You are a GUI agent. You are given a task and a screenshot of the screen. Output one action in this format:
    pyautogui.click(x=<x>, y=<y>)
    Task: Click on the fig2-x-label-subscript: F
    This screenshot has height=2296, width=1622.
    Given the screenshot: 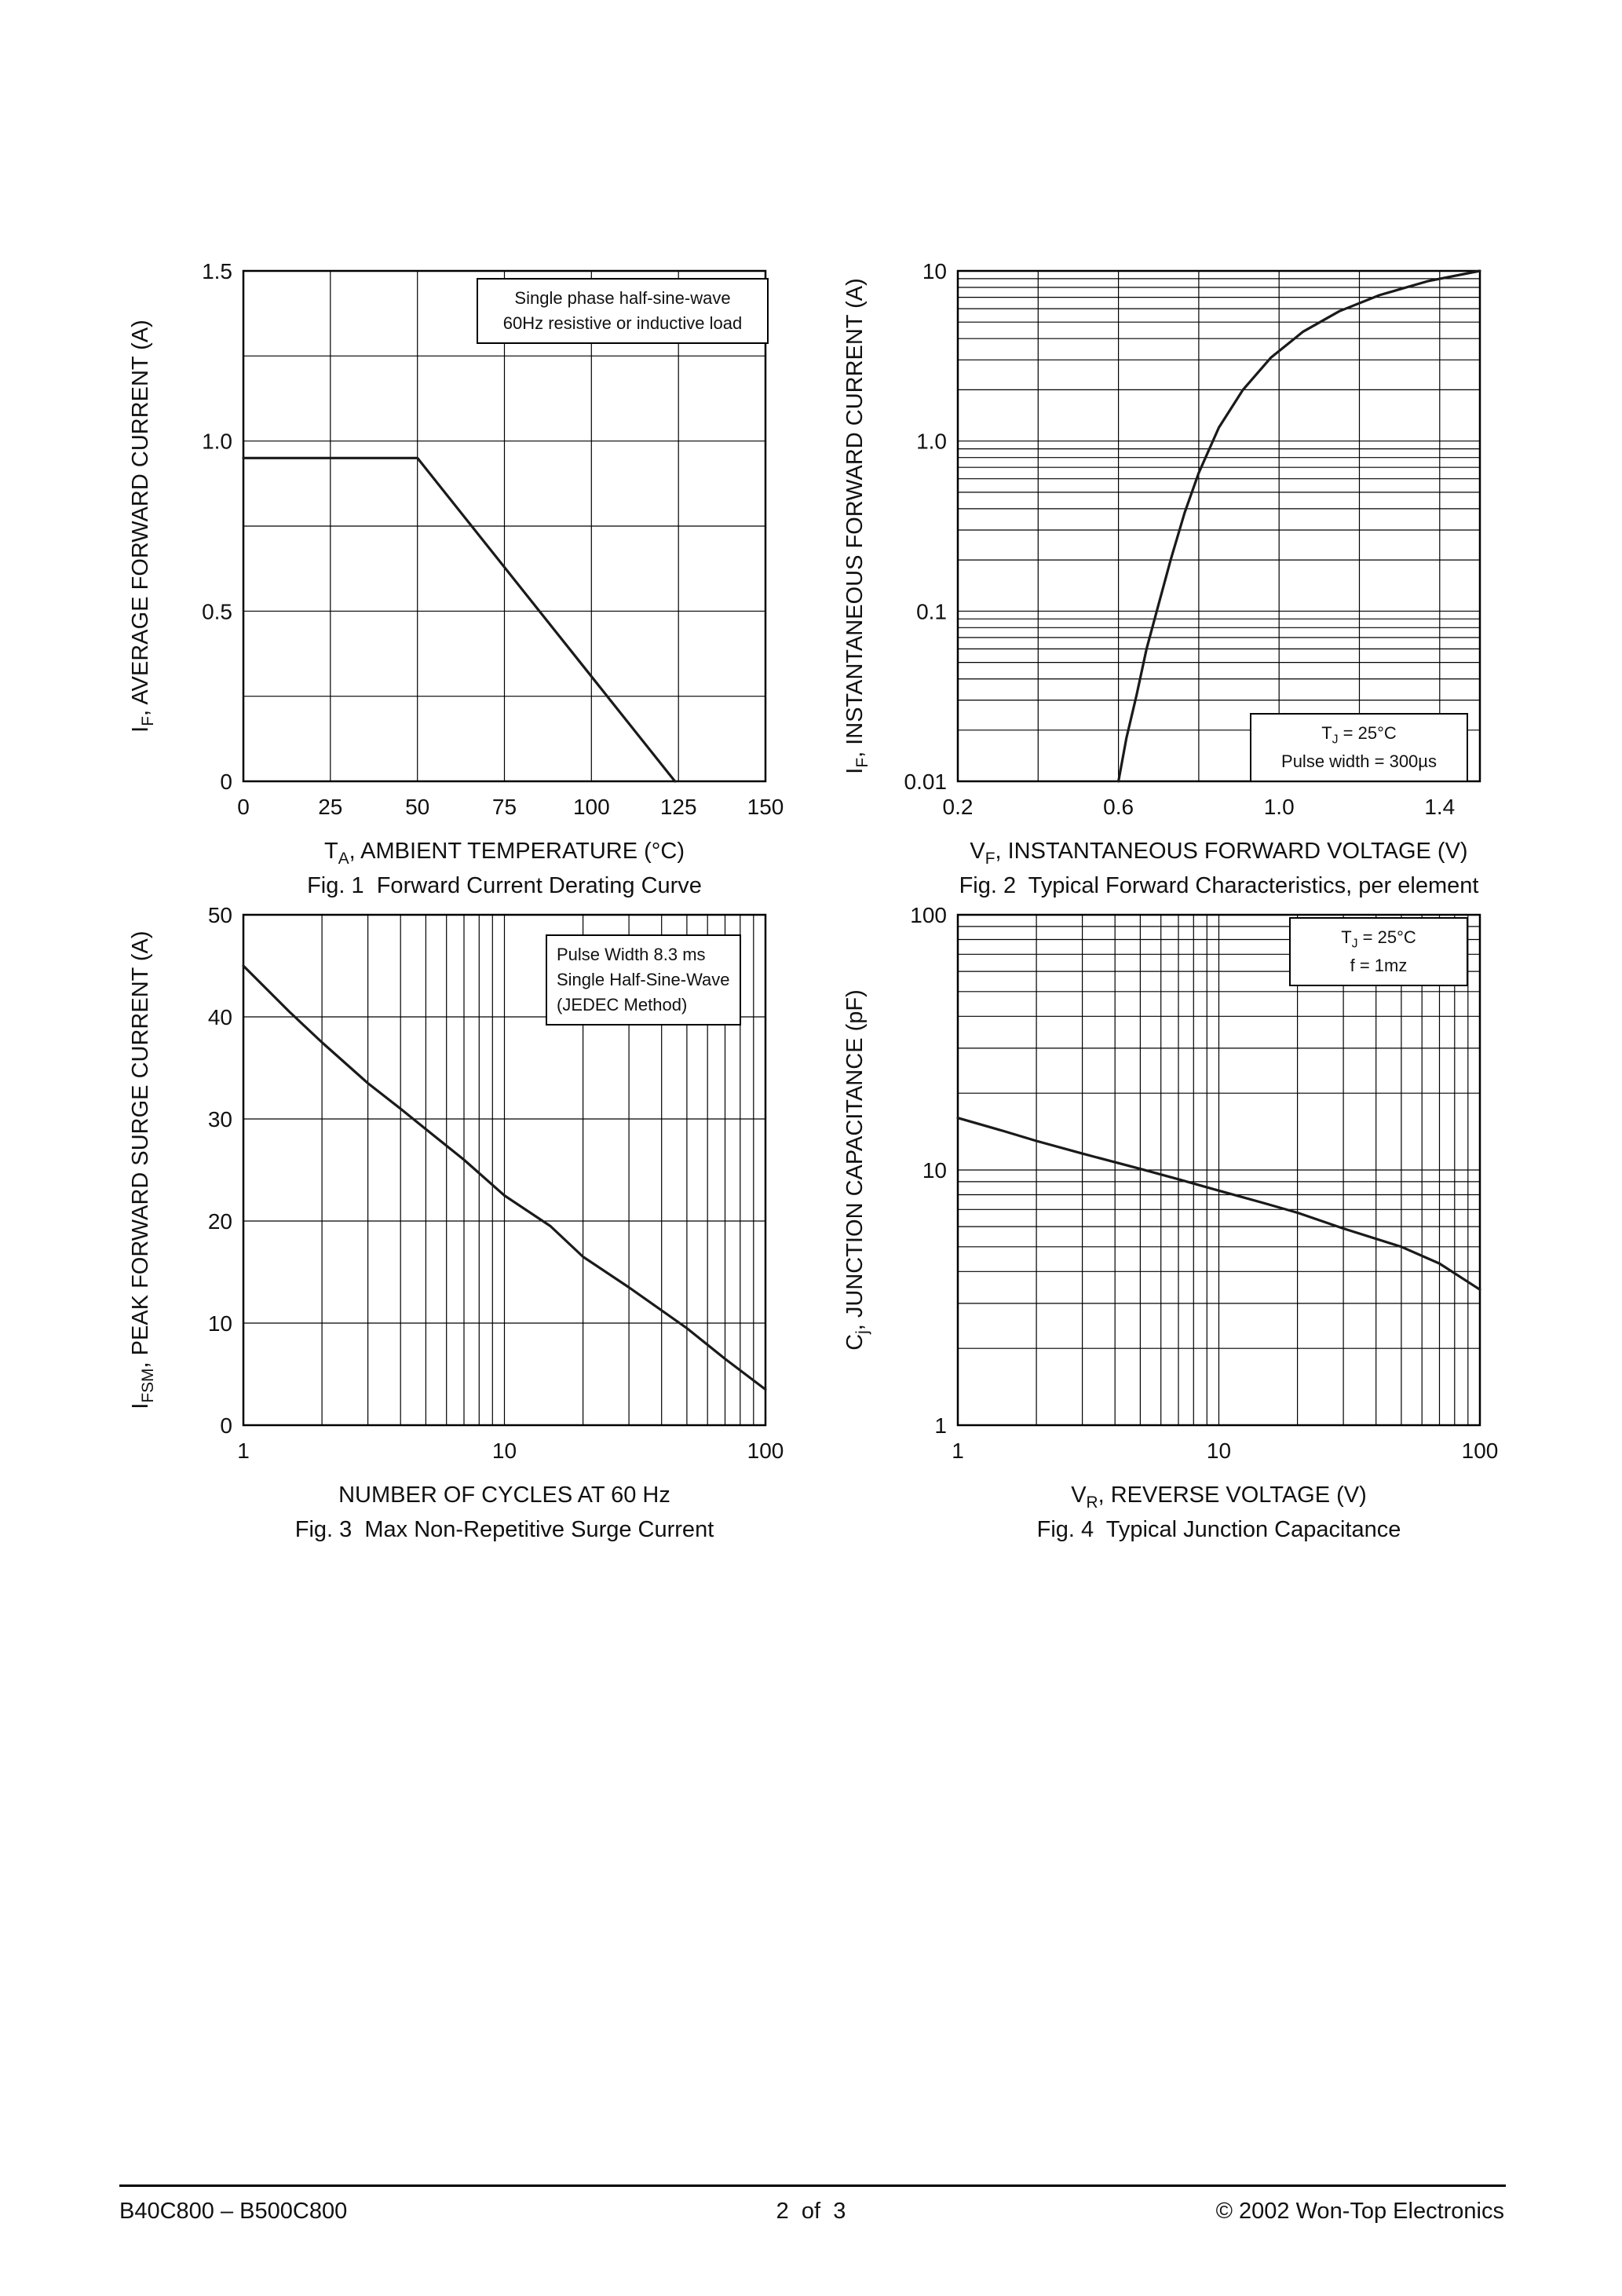 What is the action you would take?
    pyautogui.click(x=990, y=859)
    